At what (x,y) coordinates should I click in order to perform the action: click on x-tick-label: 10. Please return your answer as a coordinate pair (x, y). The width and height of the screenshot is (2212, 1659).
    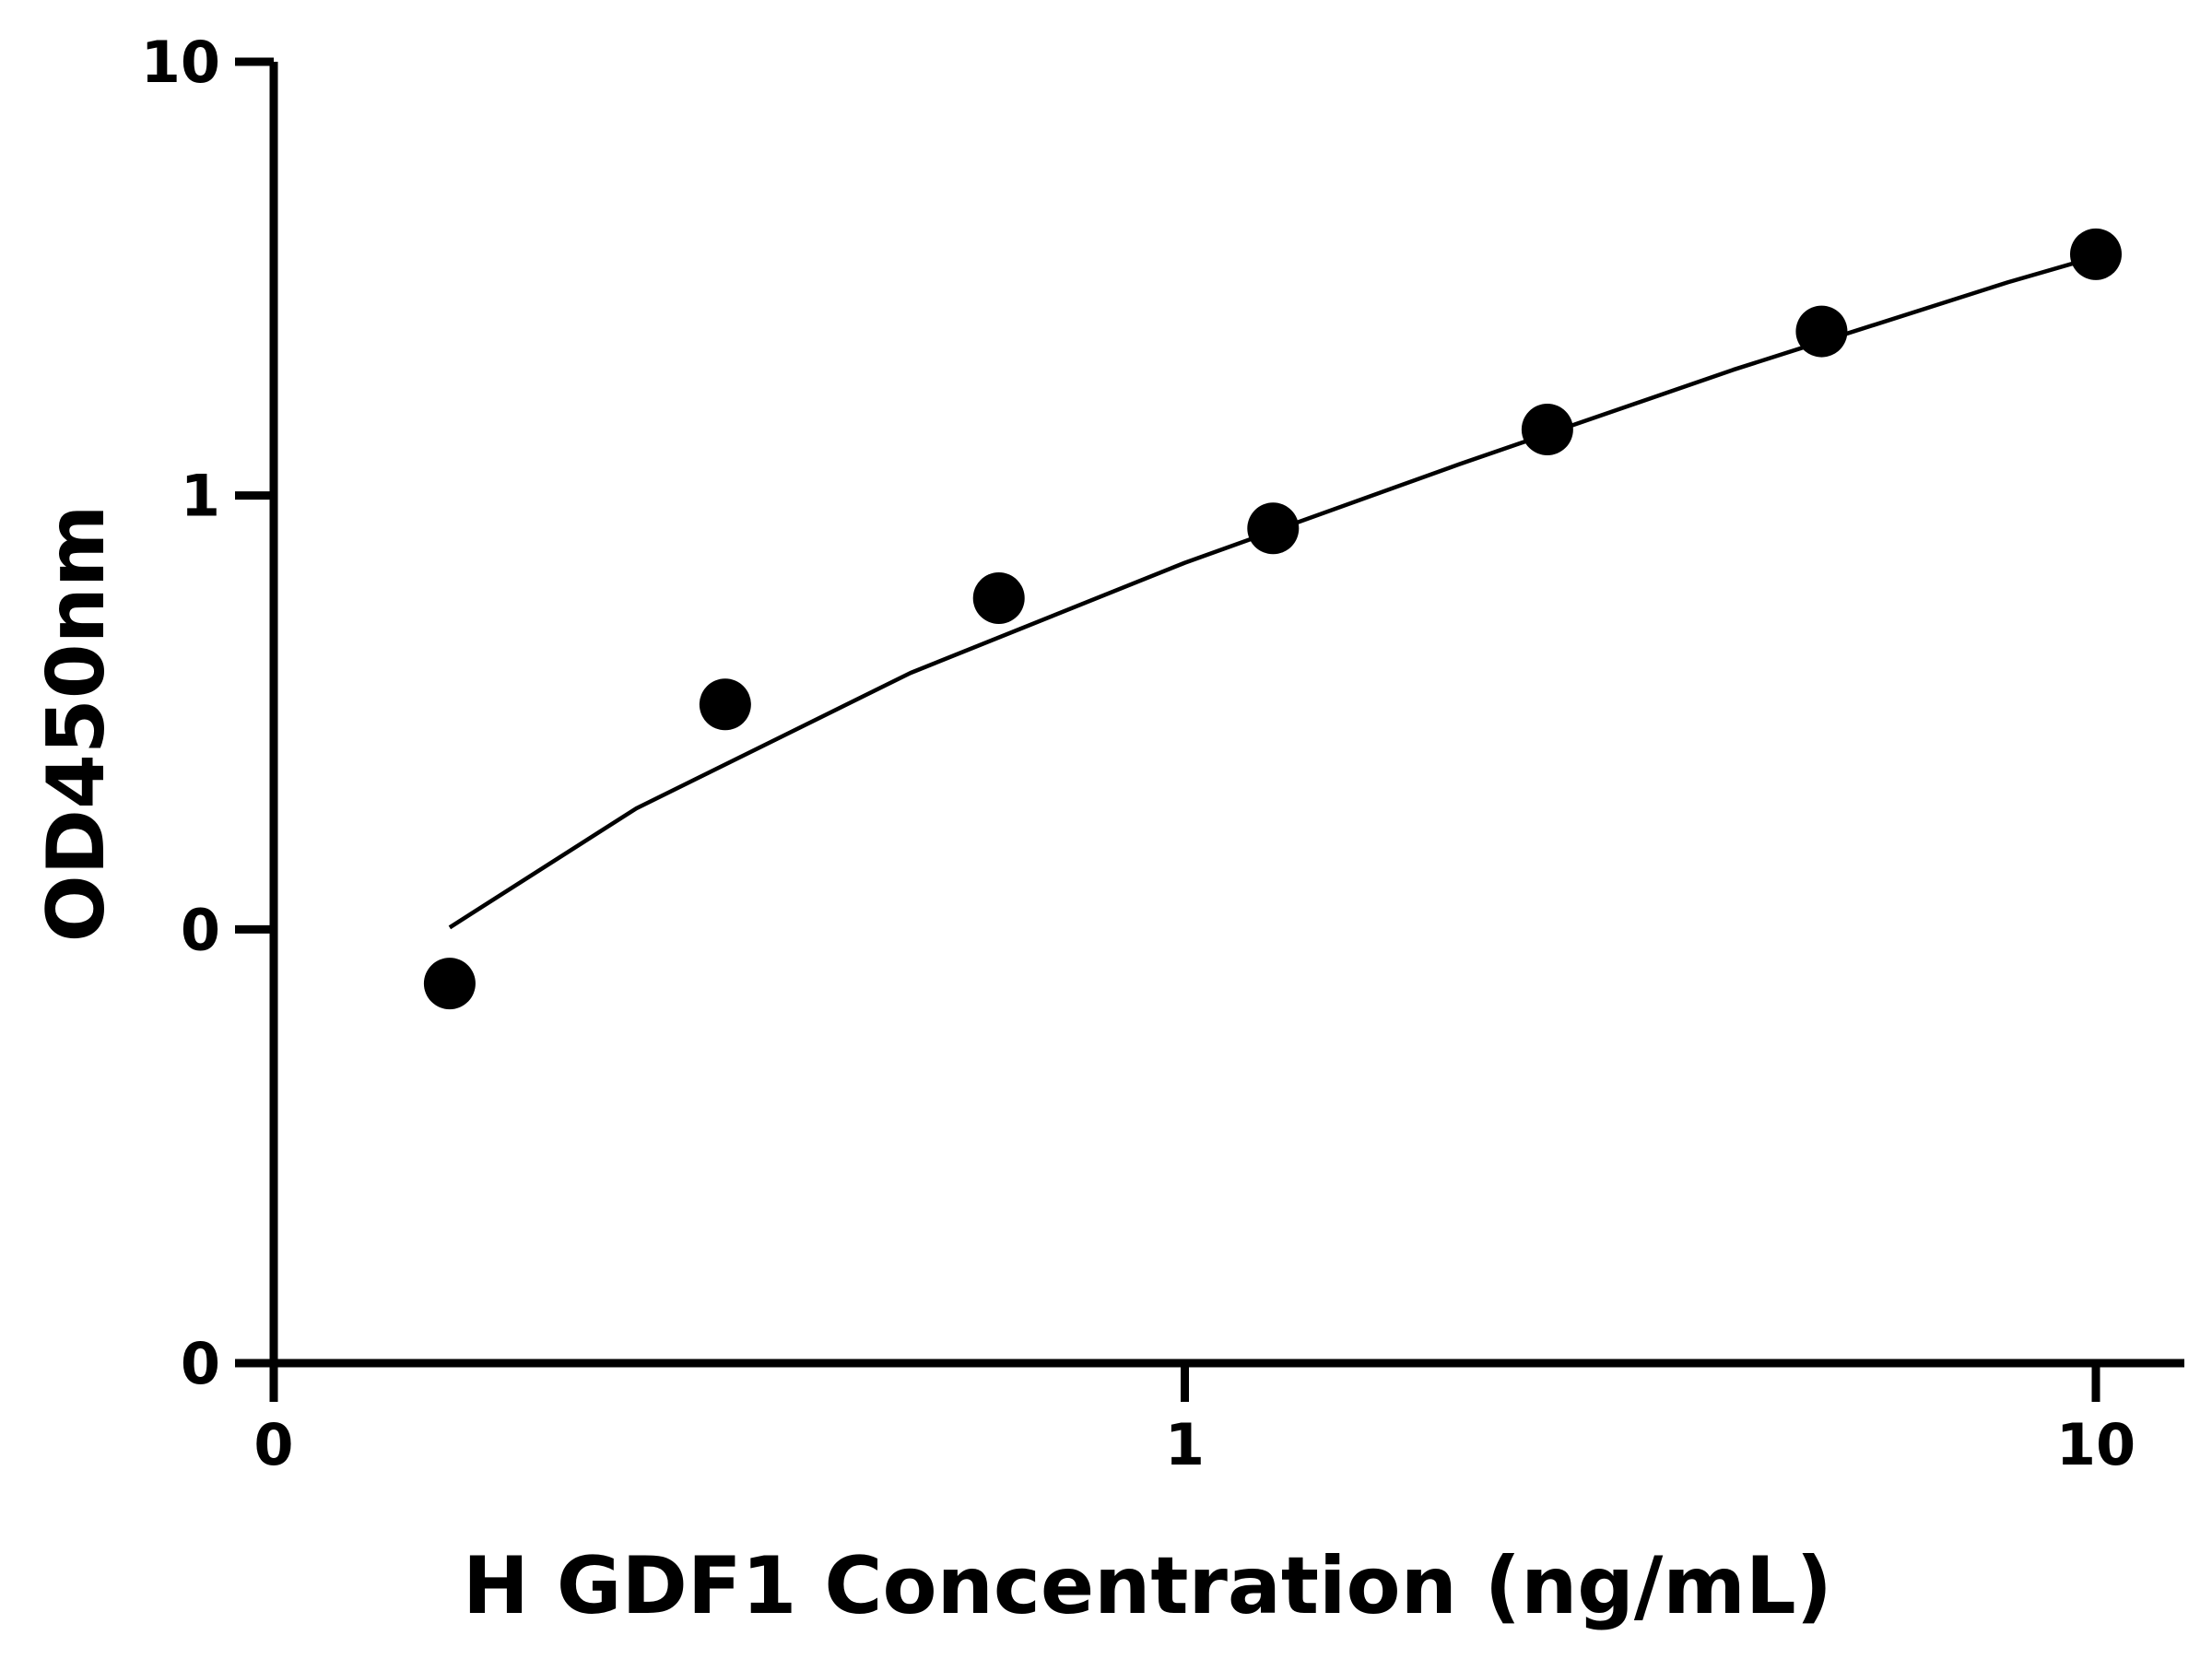
    Looking at the image, I should click on (2096, 1444).